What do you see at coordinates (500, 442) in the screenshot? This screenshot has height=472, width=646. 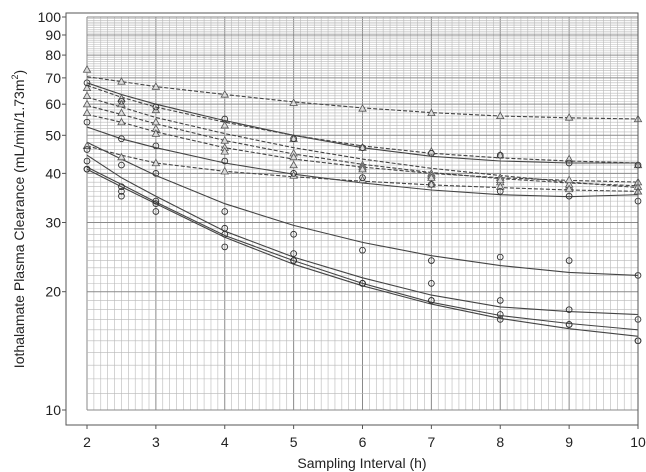 I see `x-tick-label: 8` at bounding box center [500, 442].